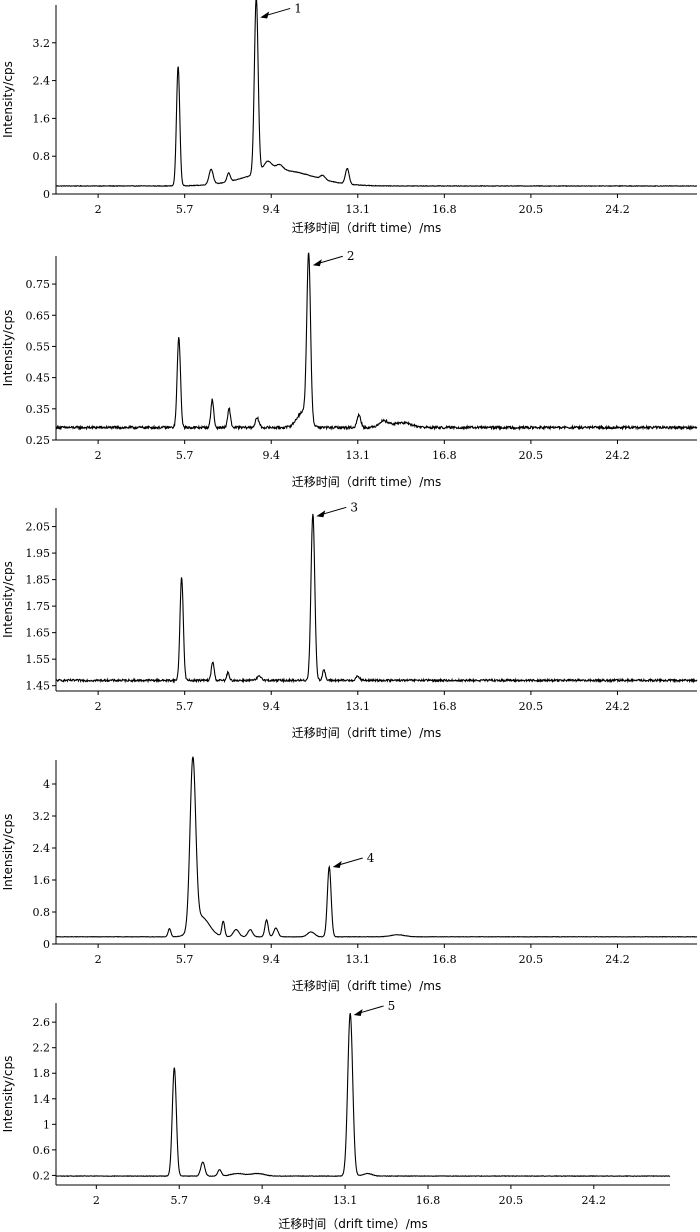 The image size is (700, 1232). Describe the element at coordinates (38, 606) in the screenshot. I see `y-tick-label: 1.75` at that location.